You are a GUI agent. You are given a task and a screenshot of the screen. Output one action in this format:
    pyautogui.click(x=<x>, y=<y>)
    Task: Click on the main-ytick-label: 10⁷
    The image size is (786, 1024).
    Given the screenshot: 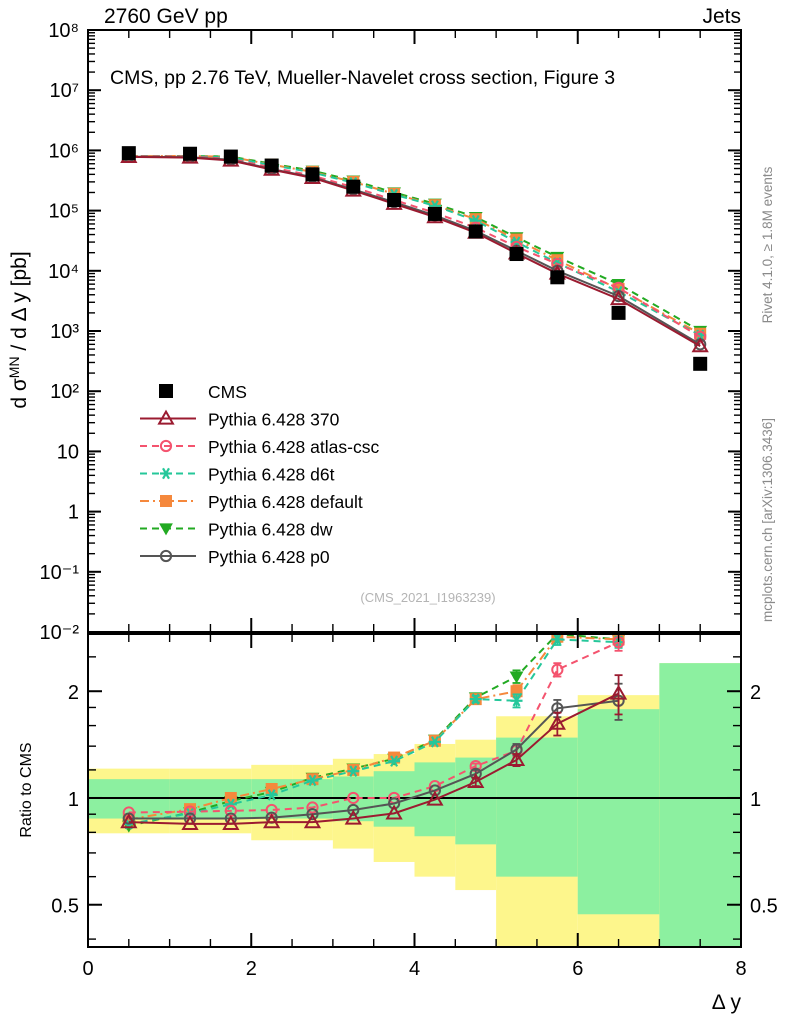 What is the action you would take?
    pyautogui.click(x=64, y=91)
    